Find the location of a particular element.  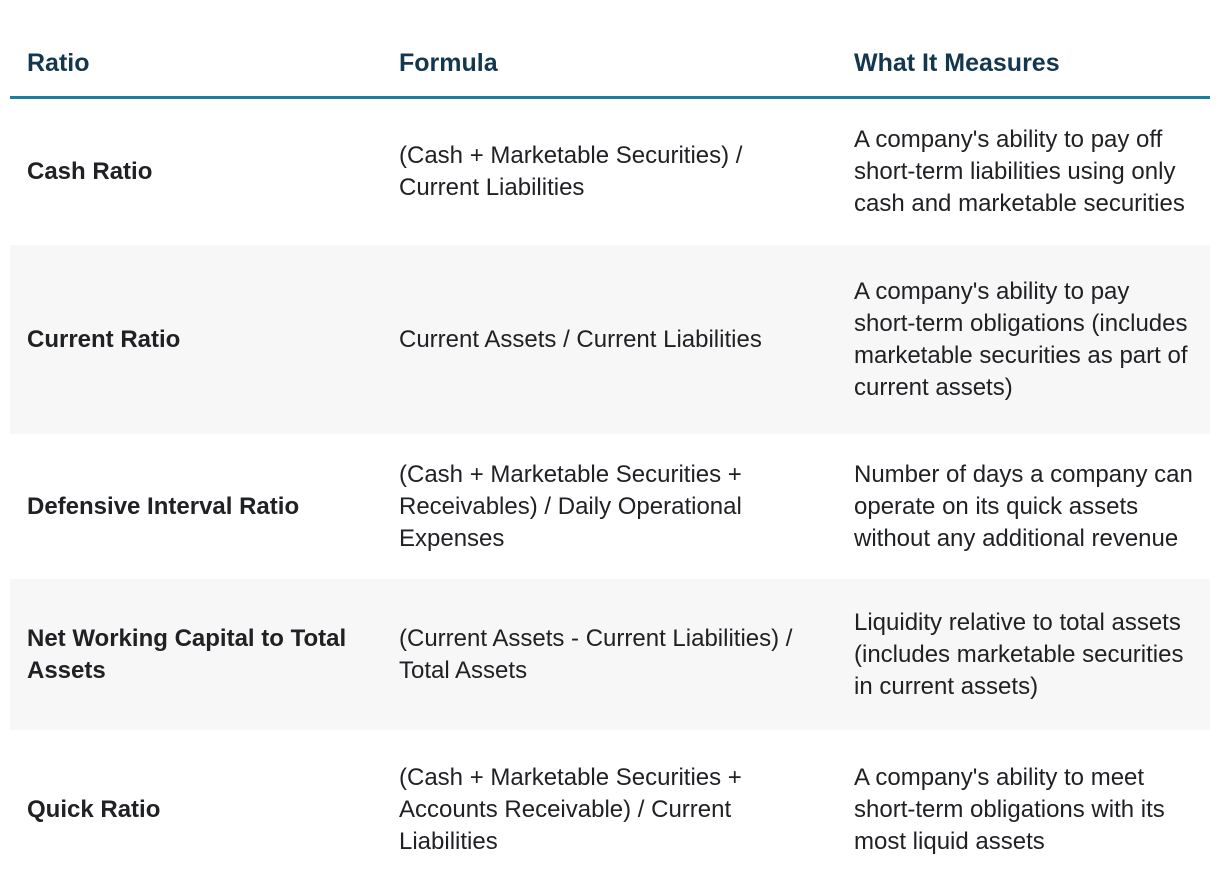

ratio-cell: Defensive Interval Ratio is located at coordinates (163, 506).